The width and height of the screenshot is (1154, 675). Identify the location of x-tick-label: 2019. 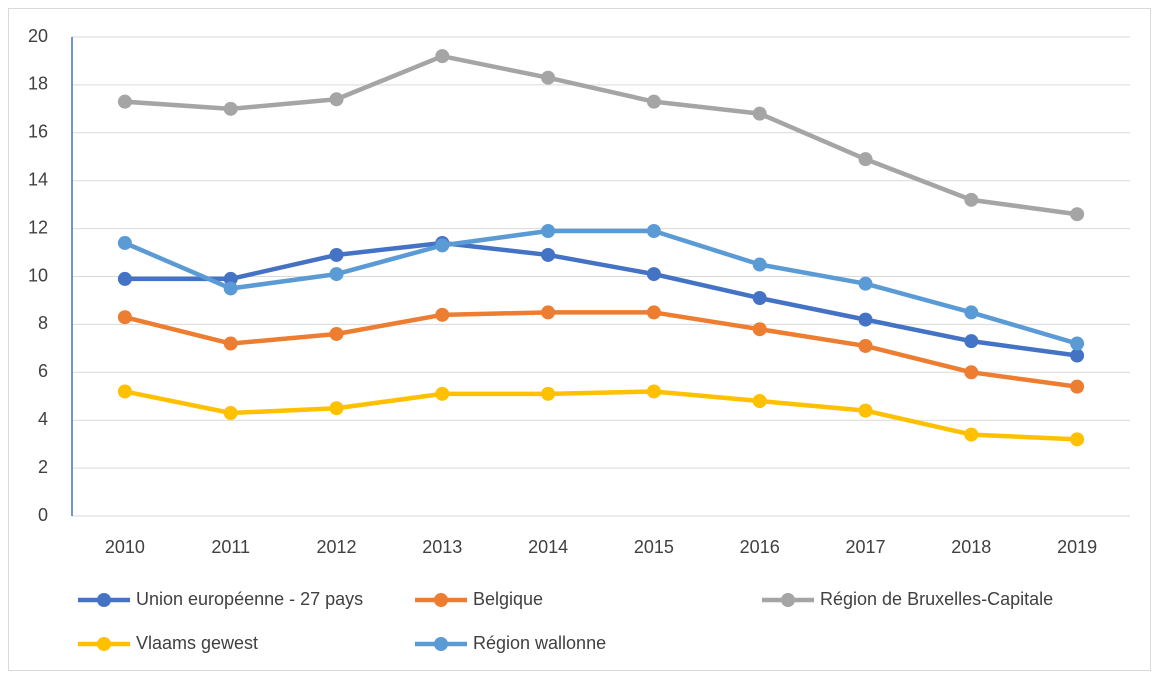
(1077, 547).